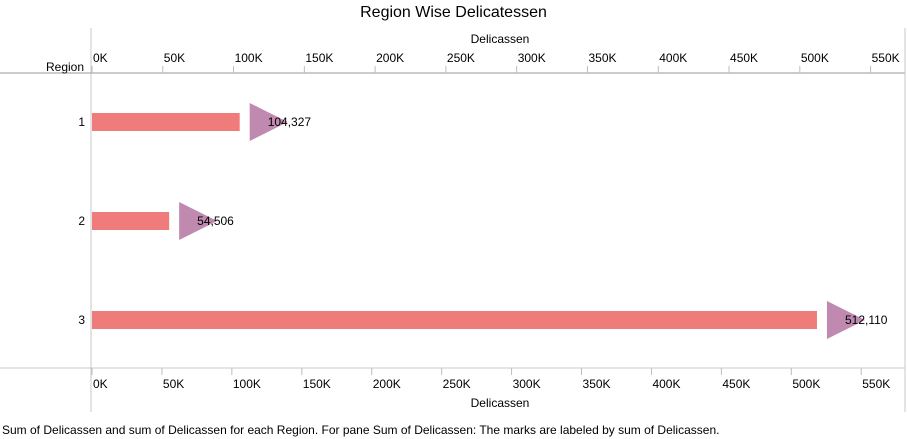  I want to click on value-label-2: 54,506, so click(215, 221).